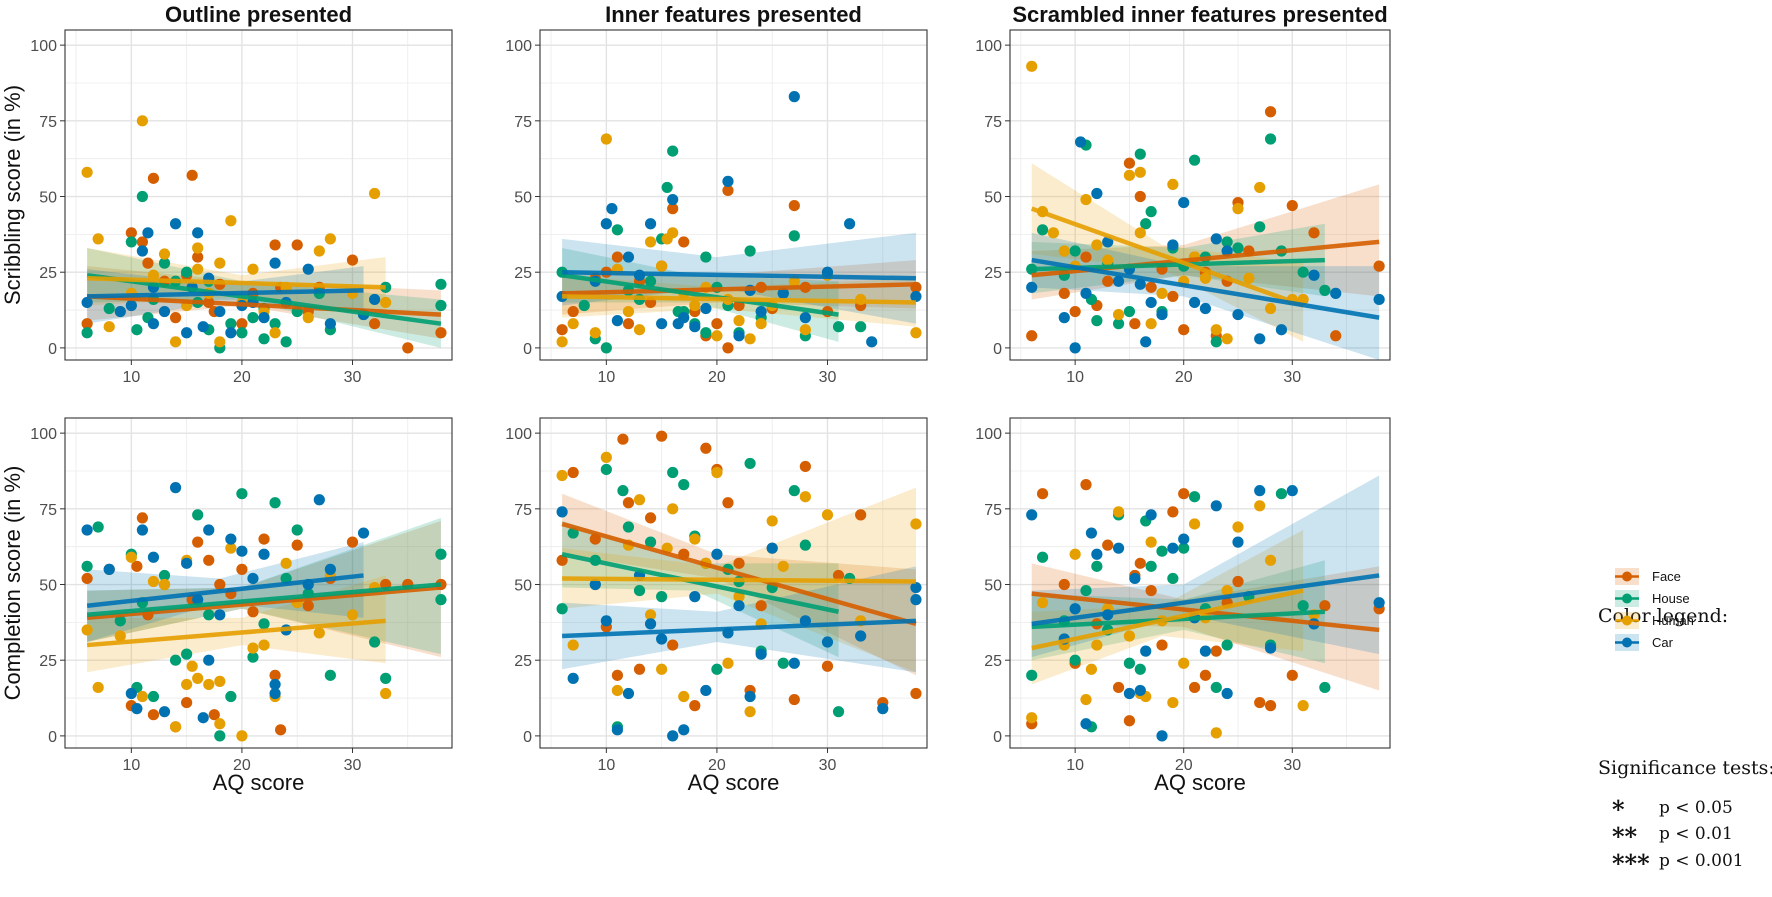 This screenshot has width=1772, height=897. What do you see at coordinates (1671, 598) in the screenshot?
I see `legend-label-house: House` at bounding box center [1671, 598].